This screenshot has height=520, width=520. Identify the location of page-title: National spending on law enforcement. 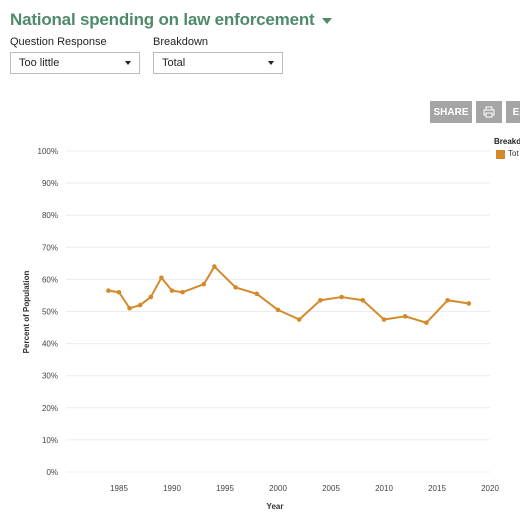
(162, 19).